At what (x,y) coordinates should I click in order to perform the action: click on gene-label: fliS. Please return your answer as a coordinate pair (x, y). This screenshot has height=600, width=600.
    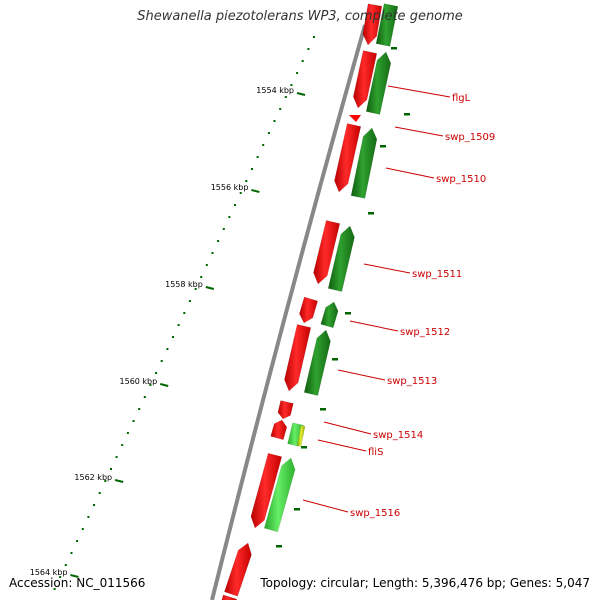
    Looking at the image, I should click on (375, 452).